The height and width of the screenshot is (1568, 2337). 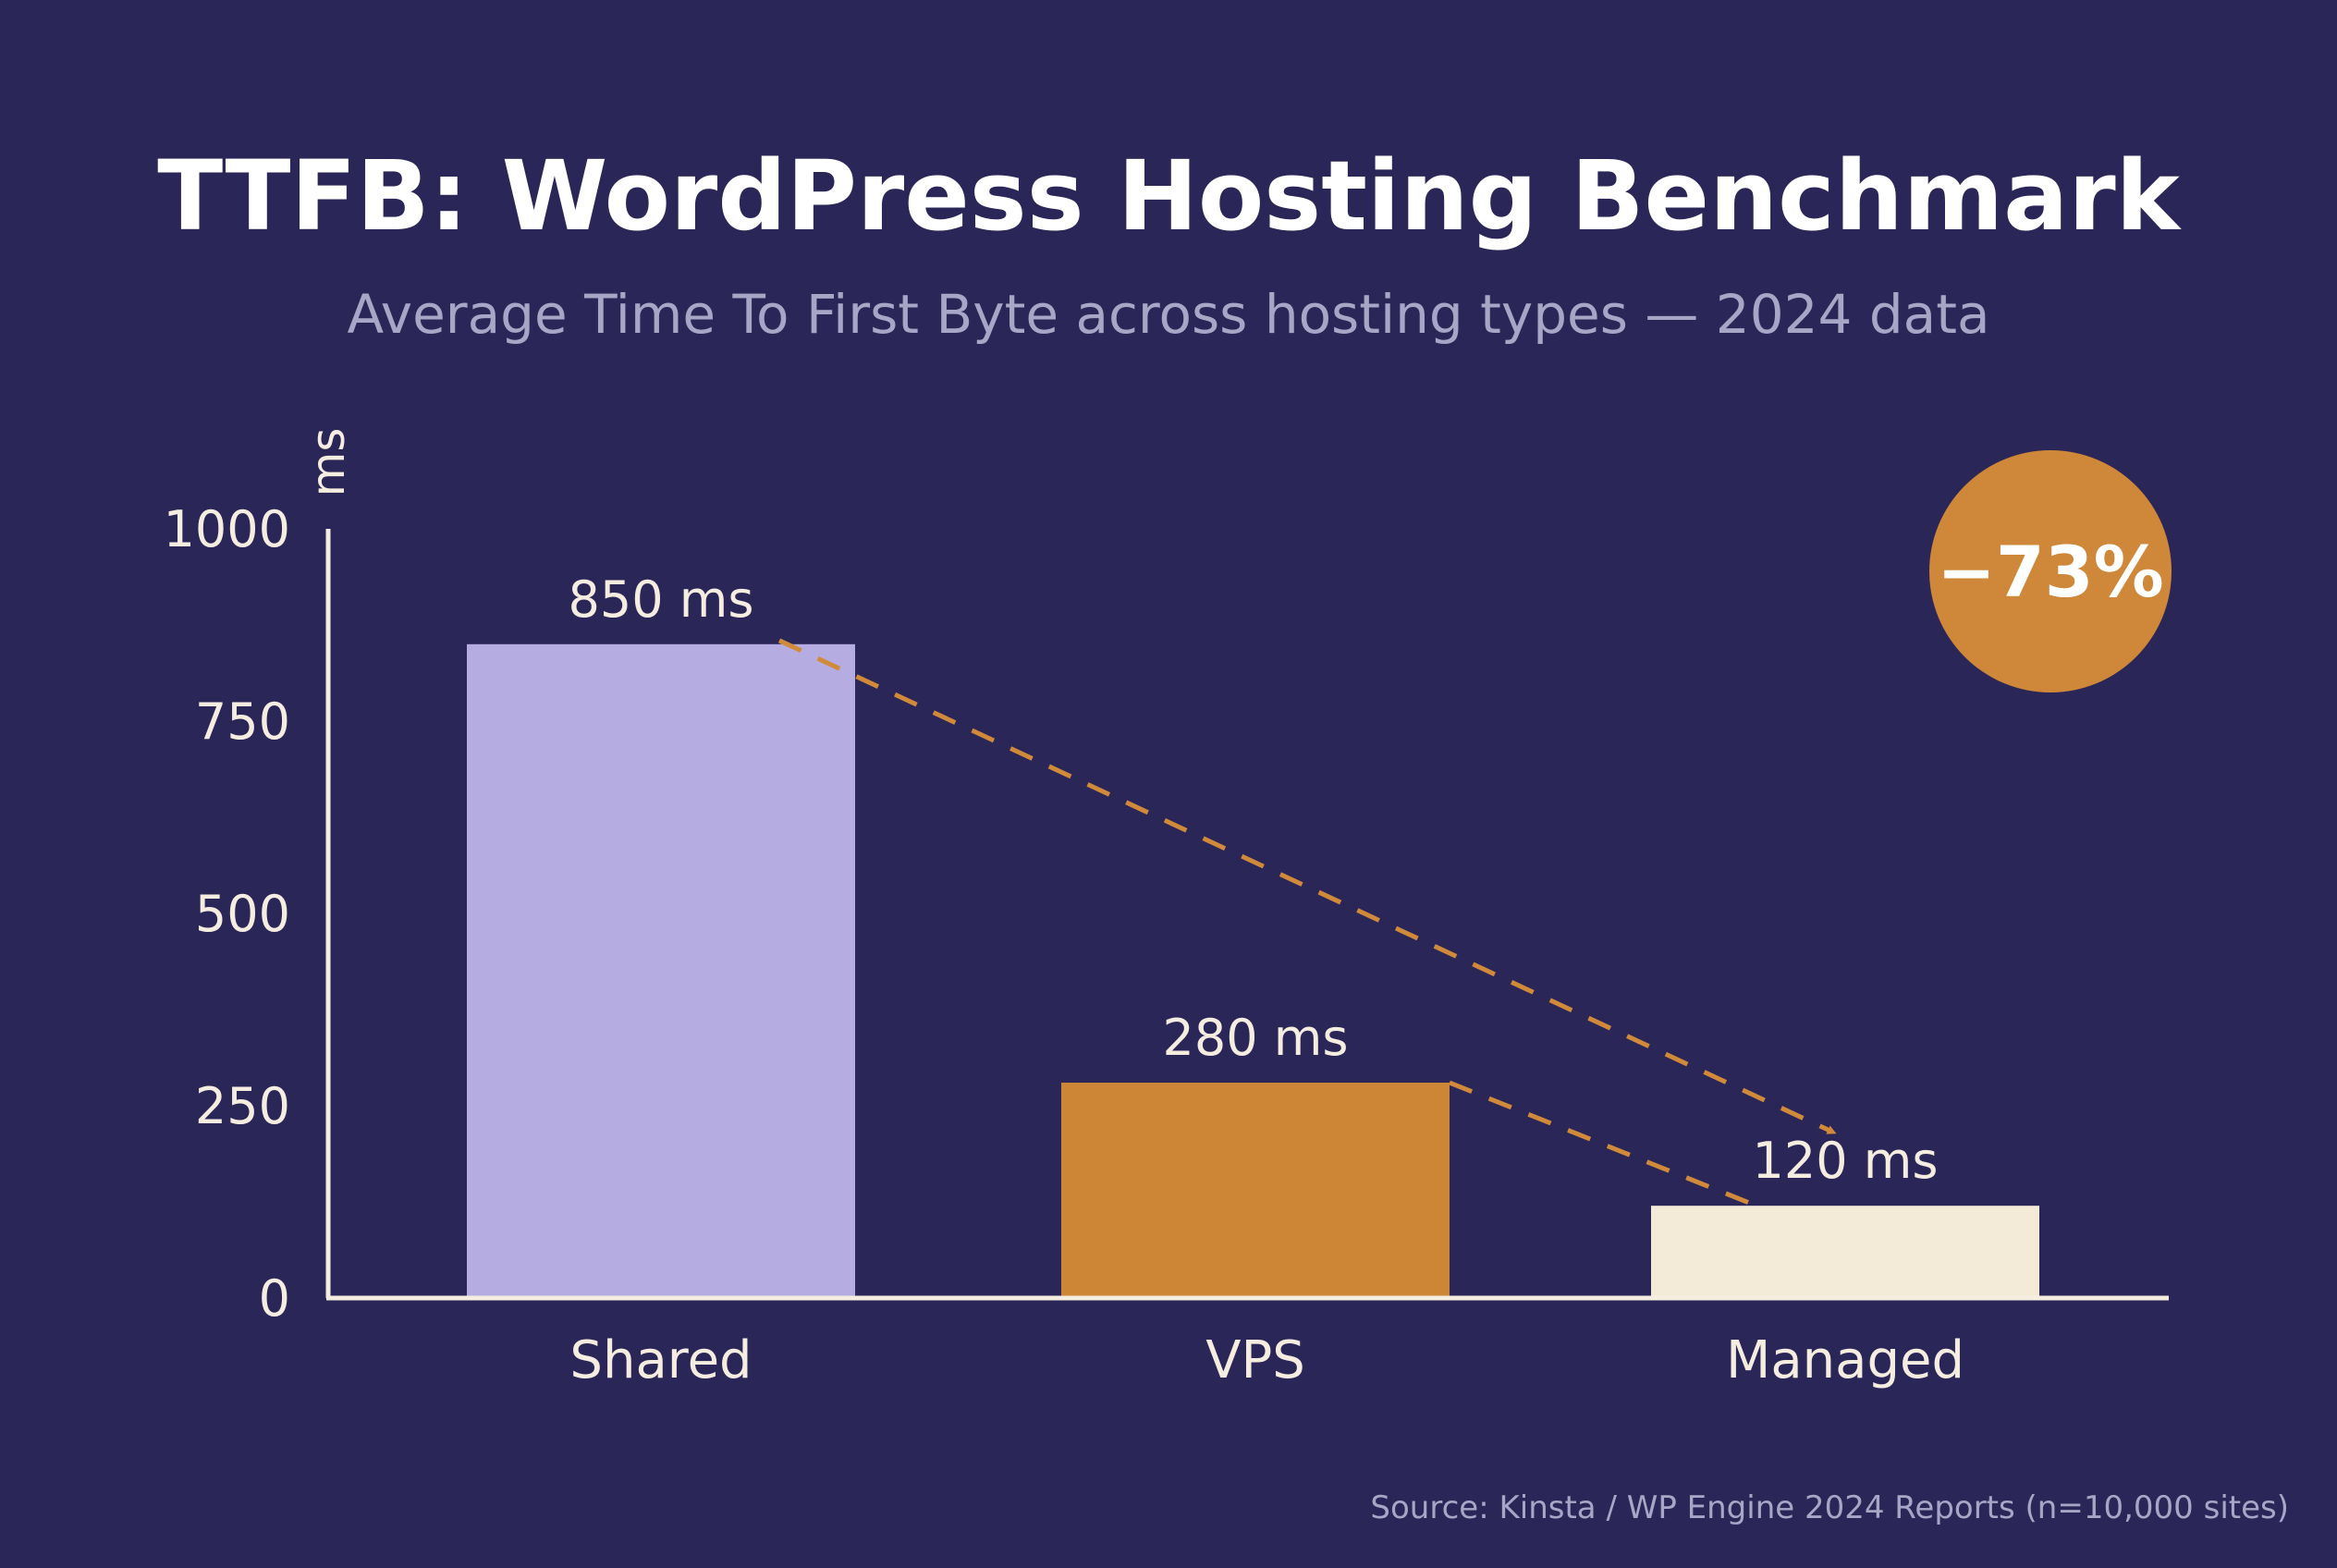 I want to click on y-tick-label: 1000, so click(x=227, y=529).